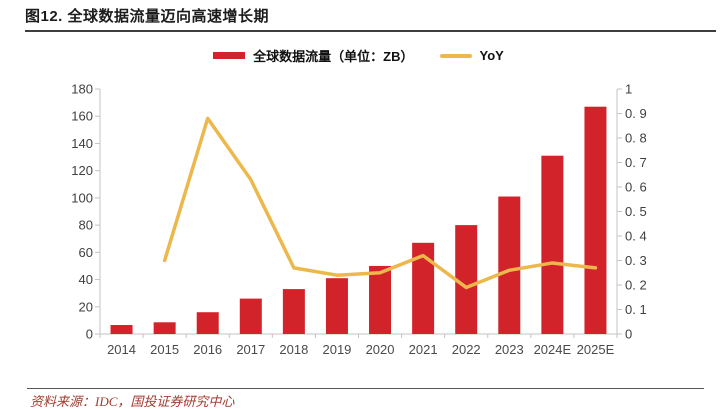 The image size is (722, 409). What do you see at coordinates (628, 89) in the screenshot?
I see `right-axis-tick-label: 1` at bounding box center [628, 89].